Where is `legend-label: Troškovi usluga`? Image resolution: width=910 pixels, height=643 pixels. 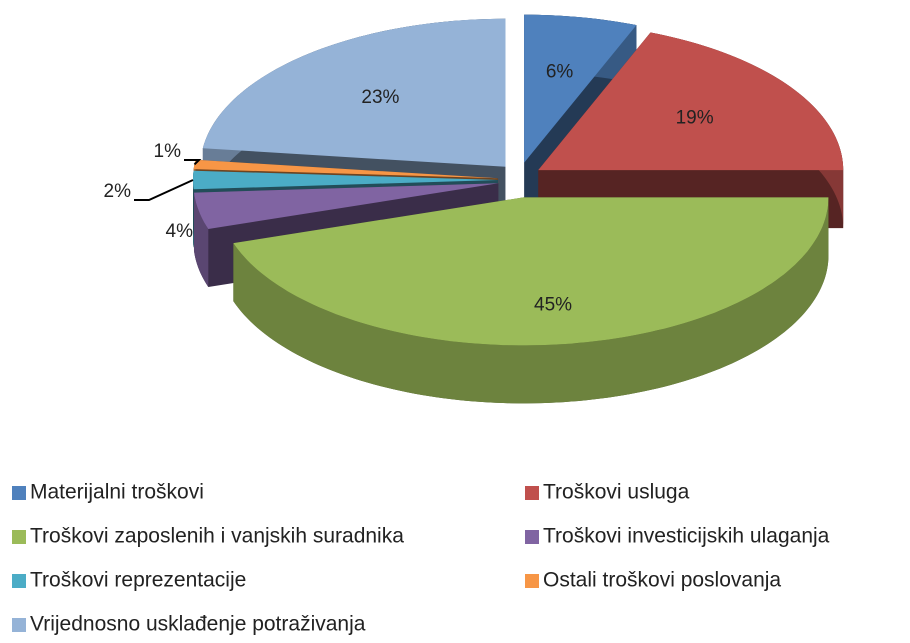 legend-label: Troškovi usluga is located at coordinates (616, 492).